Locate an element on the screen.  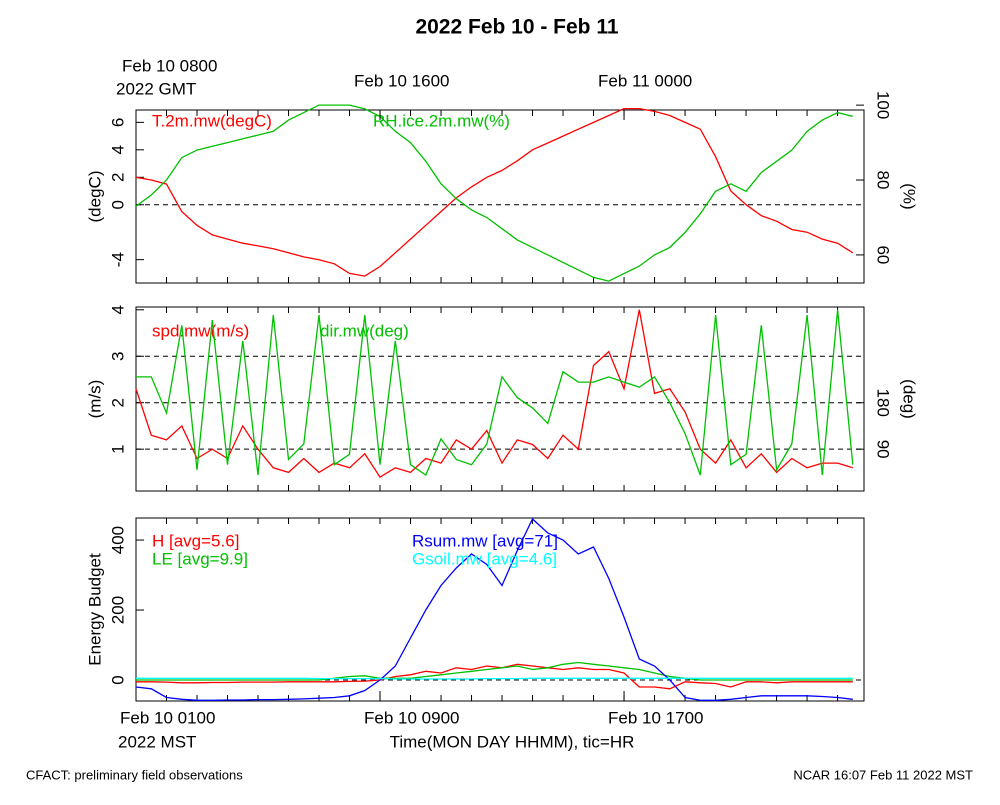
legend-entry: T.2m.mw(degC) is located at coordinates (212, 120).